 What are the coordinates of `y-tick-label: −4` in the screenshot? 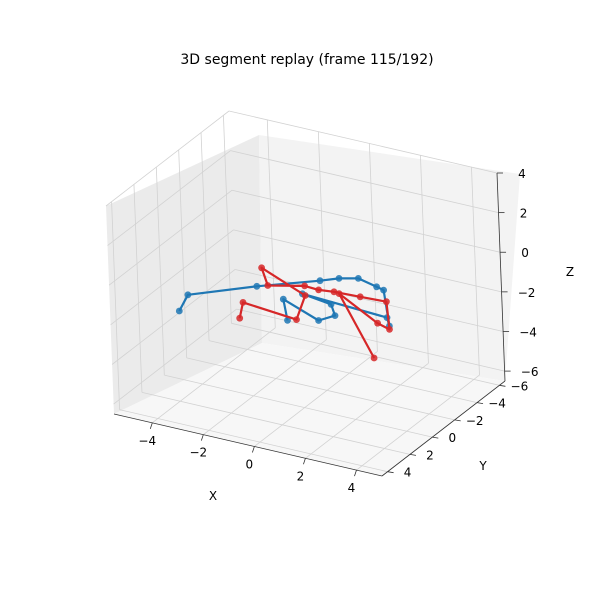 It's located at (497, 404).